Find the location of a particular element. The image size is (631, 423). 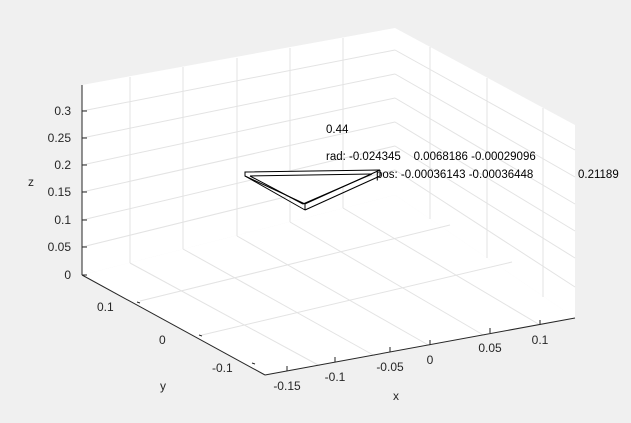

x-tick-label: -0.05 is located at coordinates (390, 367).